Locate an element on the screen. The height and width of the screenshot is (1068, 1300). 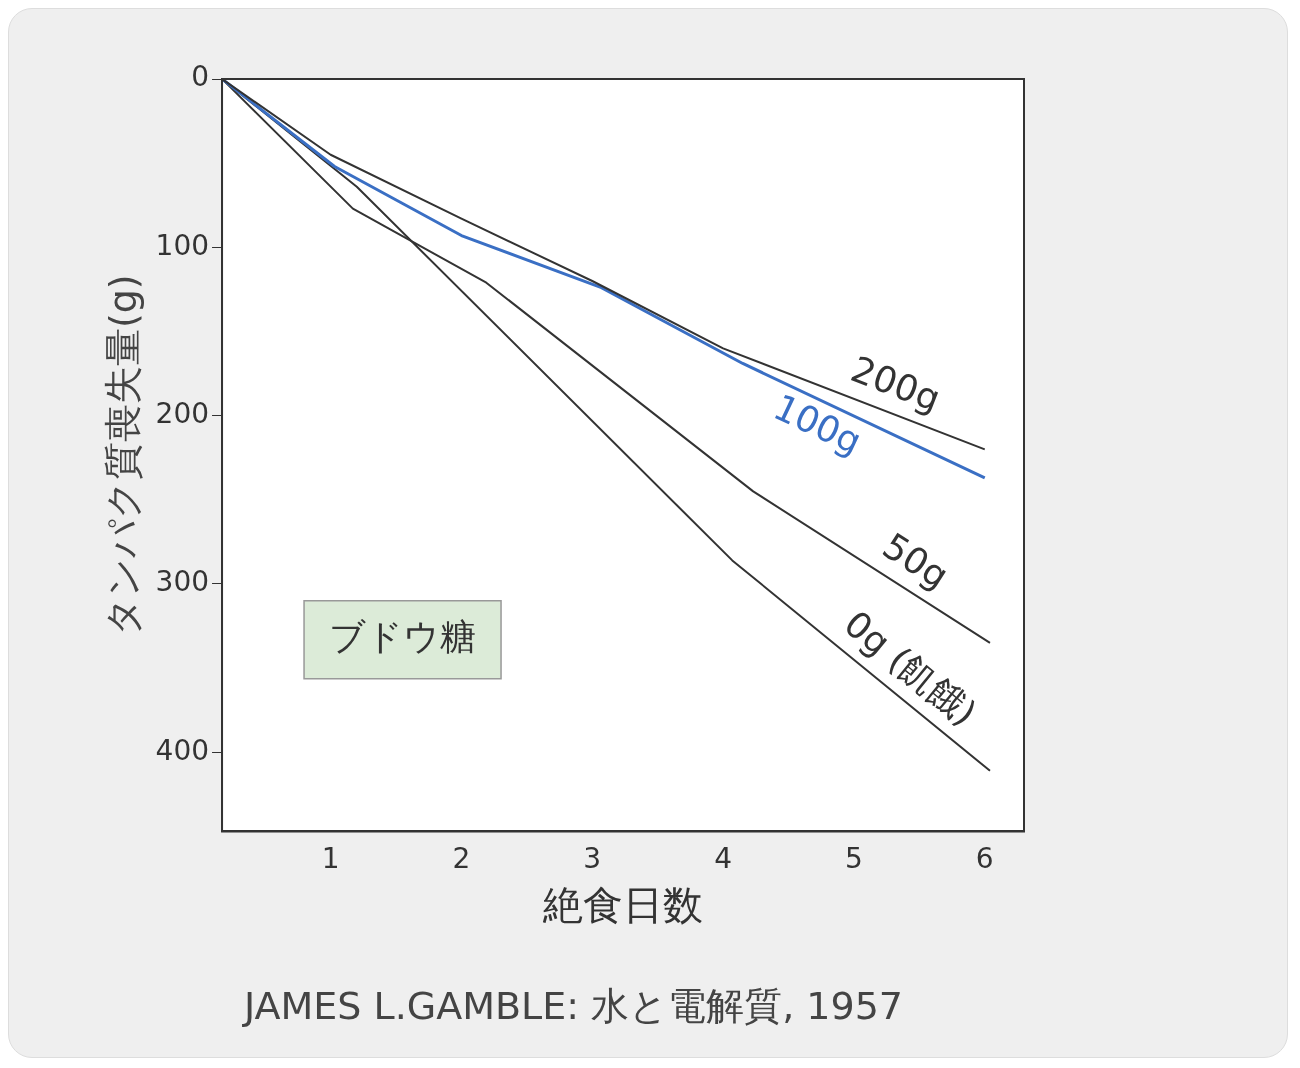
x-tick-label: 1 is located at coordinates (330, 859).